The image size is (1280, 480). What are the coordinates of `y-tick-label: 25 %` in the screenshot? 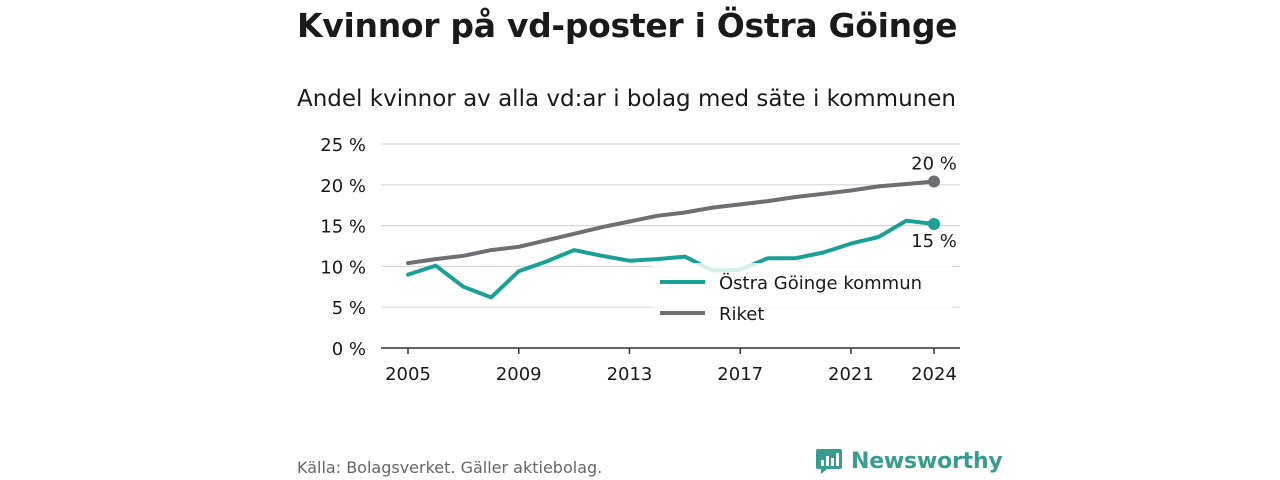 It's located at (343, 145).